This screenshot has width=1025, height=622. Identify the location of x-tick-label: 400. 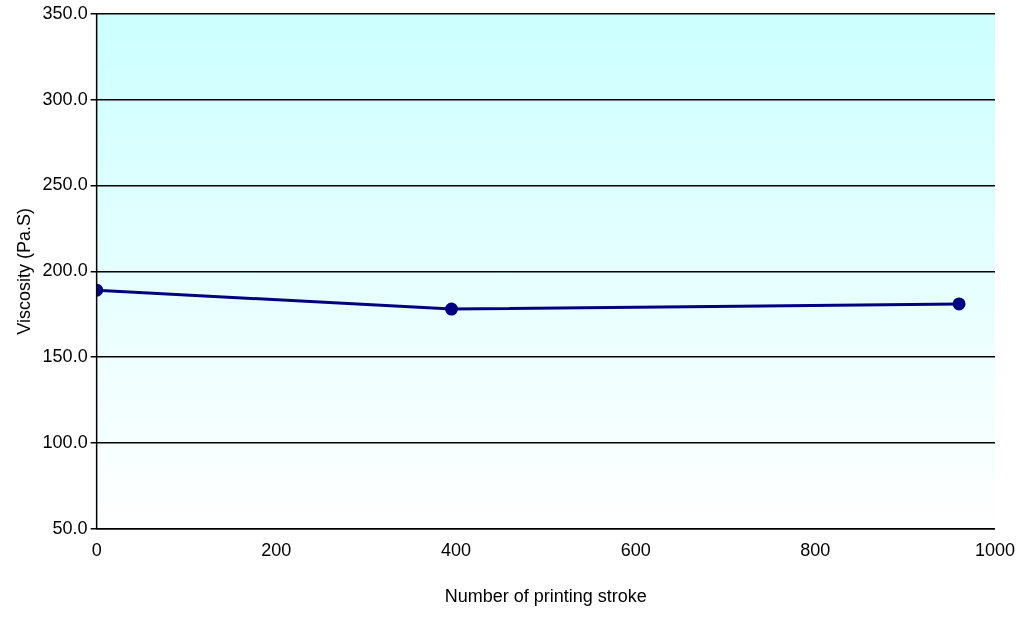
(456, 549).